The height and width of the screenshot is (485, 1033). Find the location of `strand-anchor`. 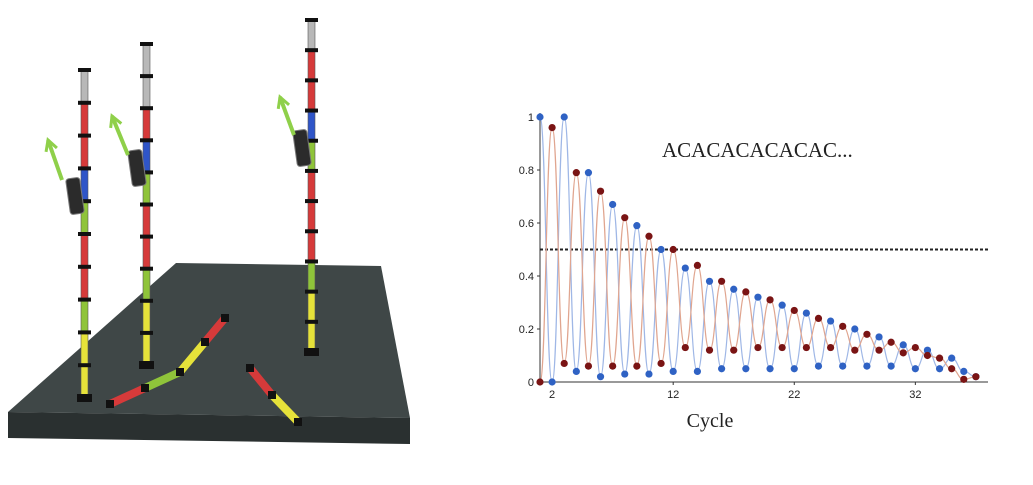

strand-anchor is located at coordinates (84, 398).